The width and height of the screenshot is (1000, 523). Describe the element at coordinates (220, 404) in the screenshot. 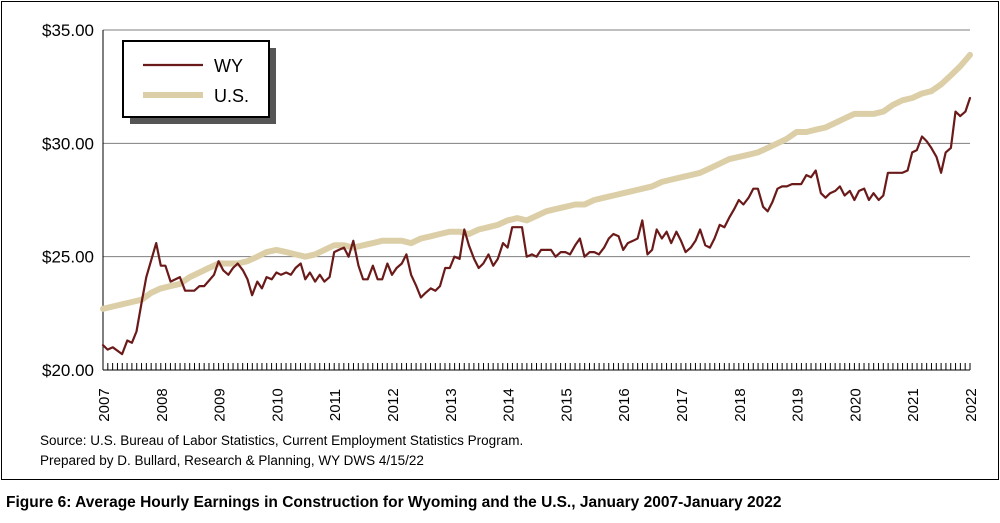

I see `x-tick-label: 2009` at that location.